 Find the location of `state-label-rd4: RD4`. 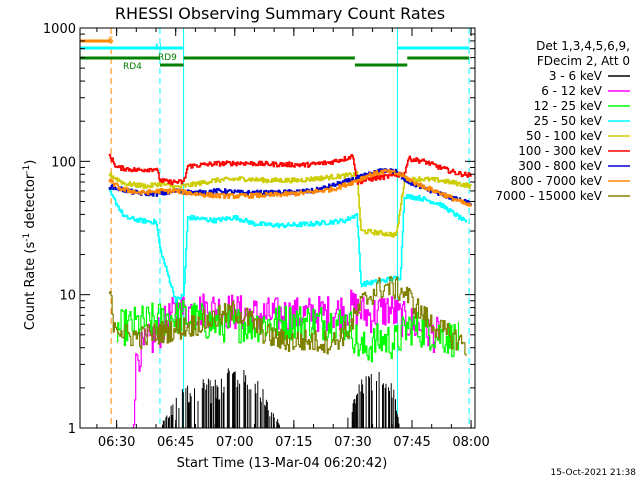

state-label-rd4: RD4 is located at coordinates (132, 67).